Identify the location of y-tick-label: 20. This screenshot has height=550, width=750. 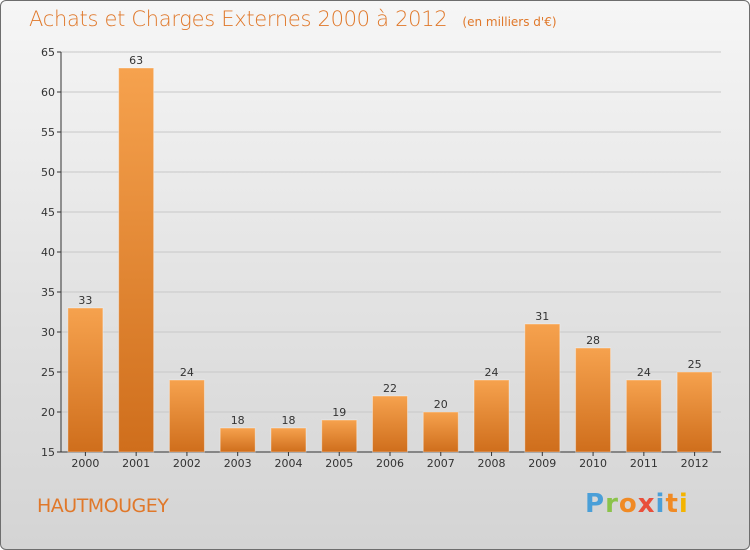
(48, 412).